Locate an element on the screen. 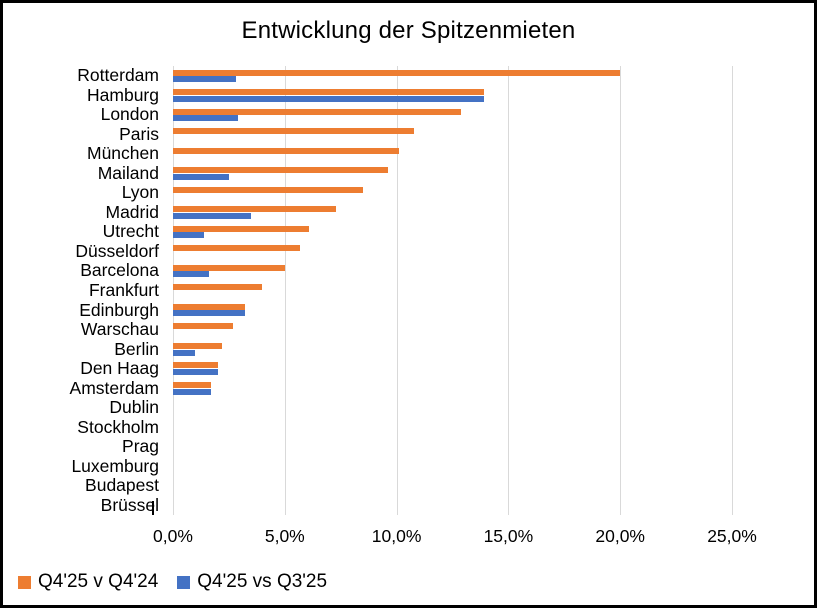 The height and width of the screenshot is (608, 817). category-axis-tick is located at coordinates (153, 508).